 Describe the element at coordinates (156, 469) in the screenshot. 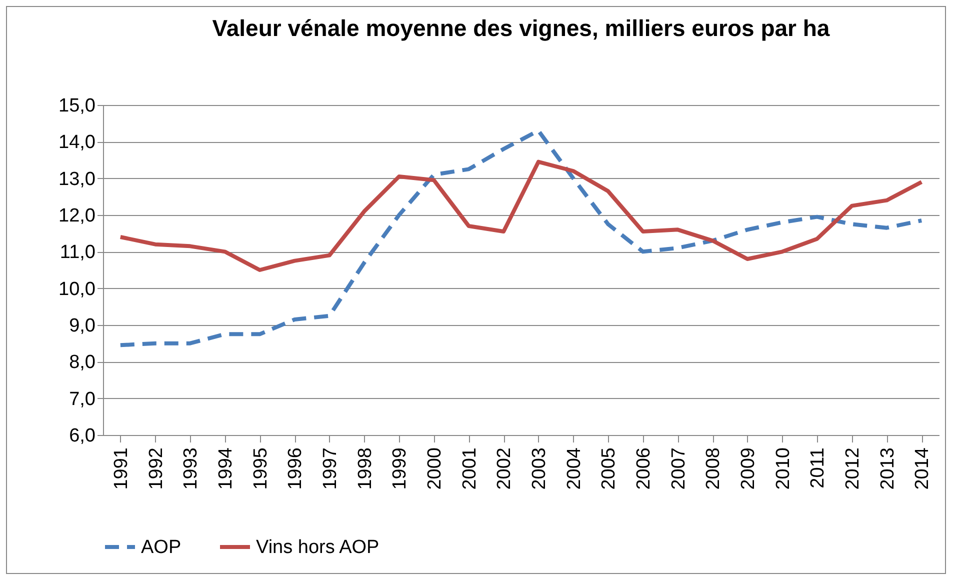

I see `x-tick-label: 1992` at that location.